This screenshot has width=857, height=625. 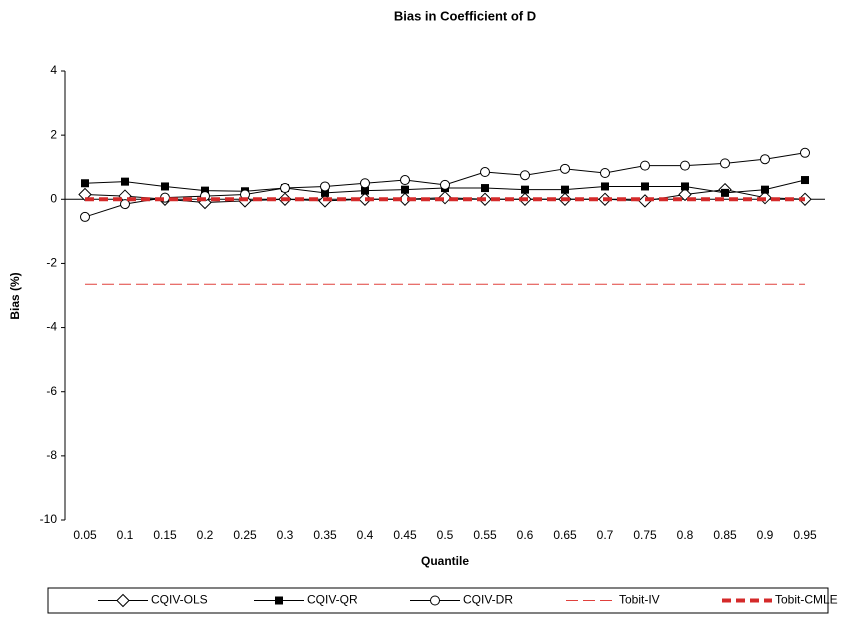 What do you see at coordinates (15, 295) in the screenshot?
I see `y-axis-label: Bias (%)` at bounding box center [15, 295].